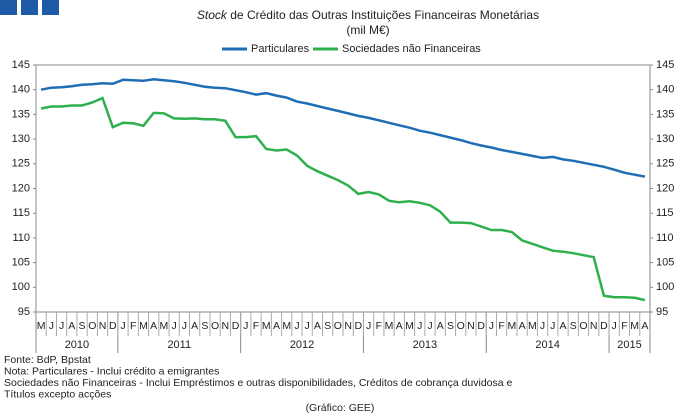 This screenshot has width=680, height=416. Describe the element at coordinates (77, 345) in the screenshot. I see `year-label: 2010` at that location.